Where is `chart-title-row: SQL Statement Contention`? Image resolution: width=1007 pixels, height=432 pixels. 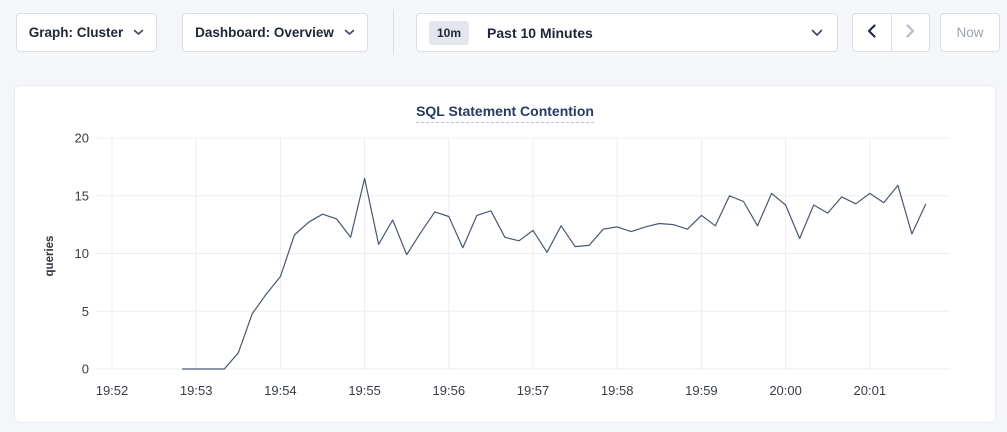 chart-title-row: SQL Statement Contention is located at coordinates (505, 113).